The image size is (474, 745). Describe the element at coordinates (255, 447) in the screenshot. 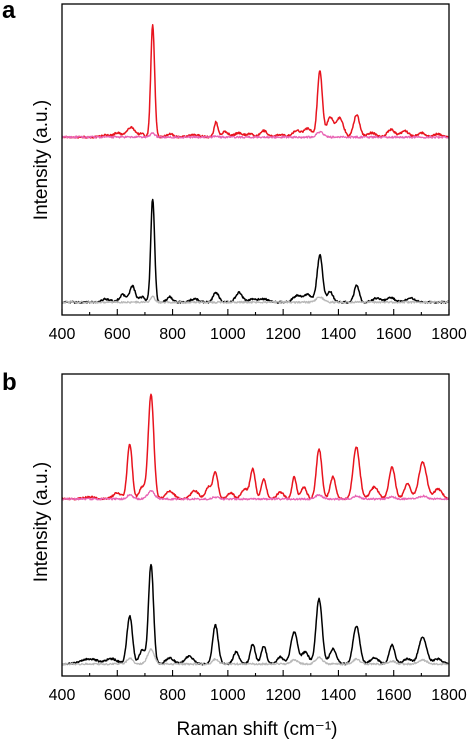

I see `panel-b-series-0-line` at that location.